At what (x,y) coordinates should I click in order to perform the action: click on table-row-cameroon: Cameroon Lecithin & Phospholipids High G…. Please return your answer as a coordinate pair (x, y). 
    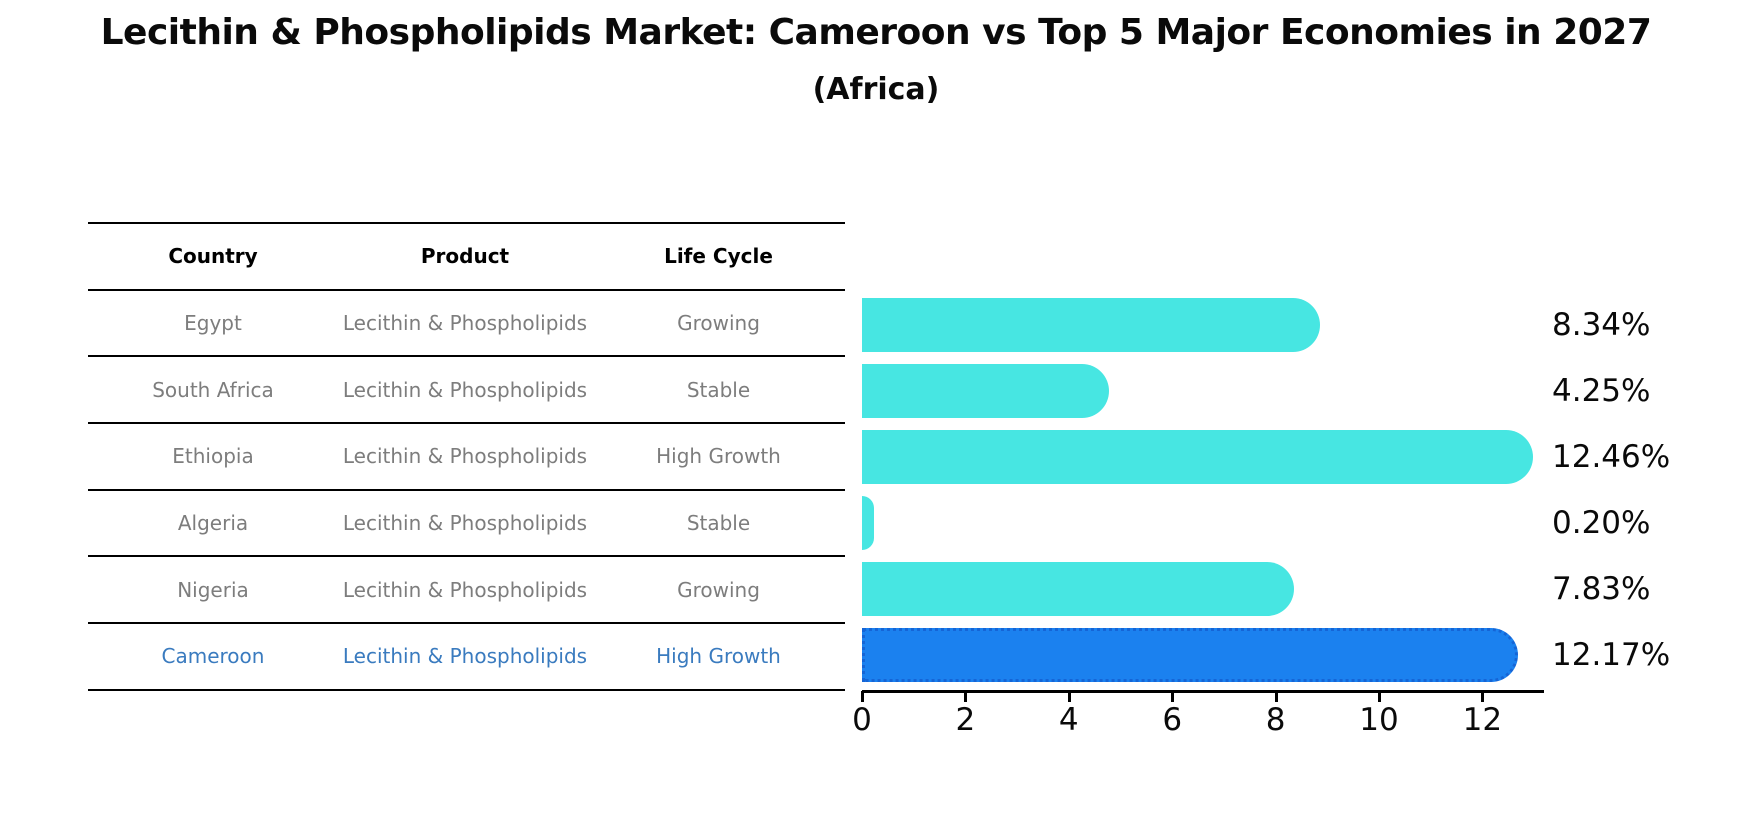
    Looking at the image, I should click on (466, 657).